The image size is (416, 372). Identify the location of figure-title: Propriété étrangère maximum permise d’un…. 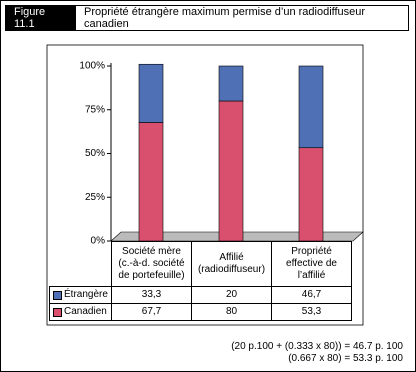
(225, 18).